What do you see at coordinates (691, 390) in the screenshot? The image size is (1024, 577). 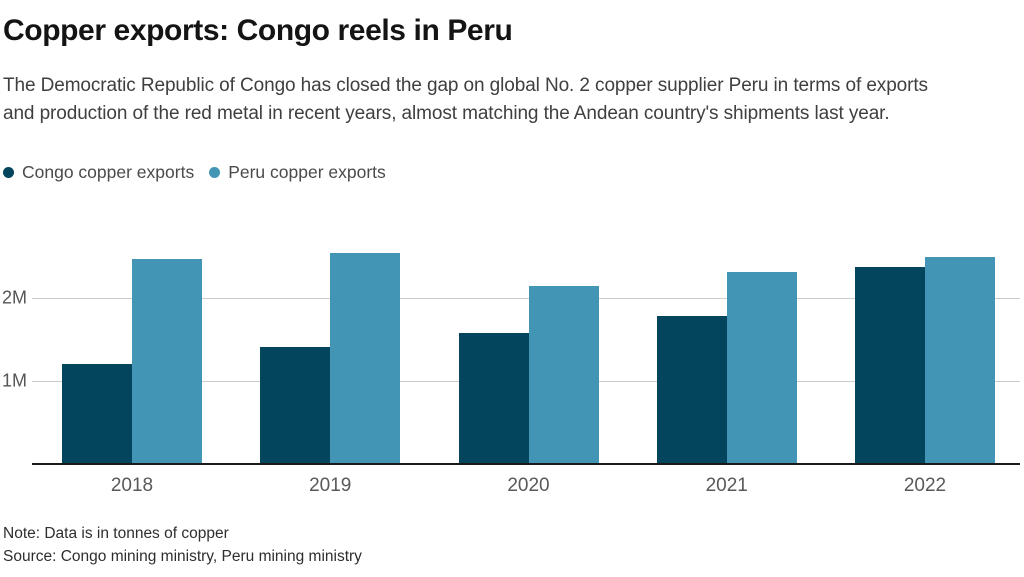 I see `bar-congo-2021` at bounding box center [691, 390].